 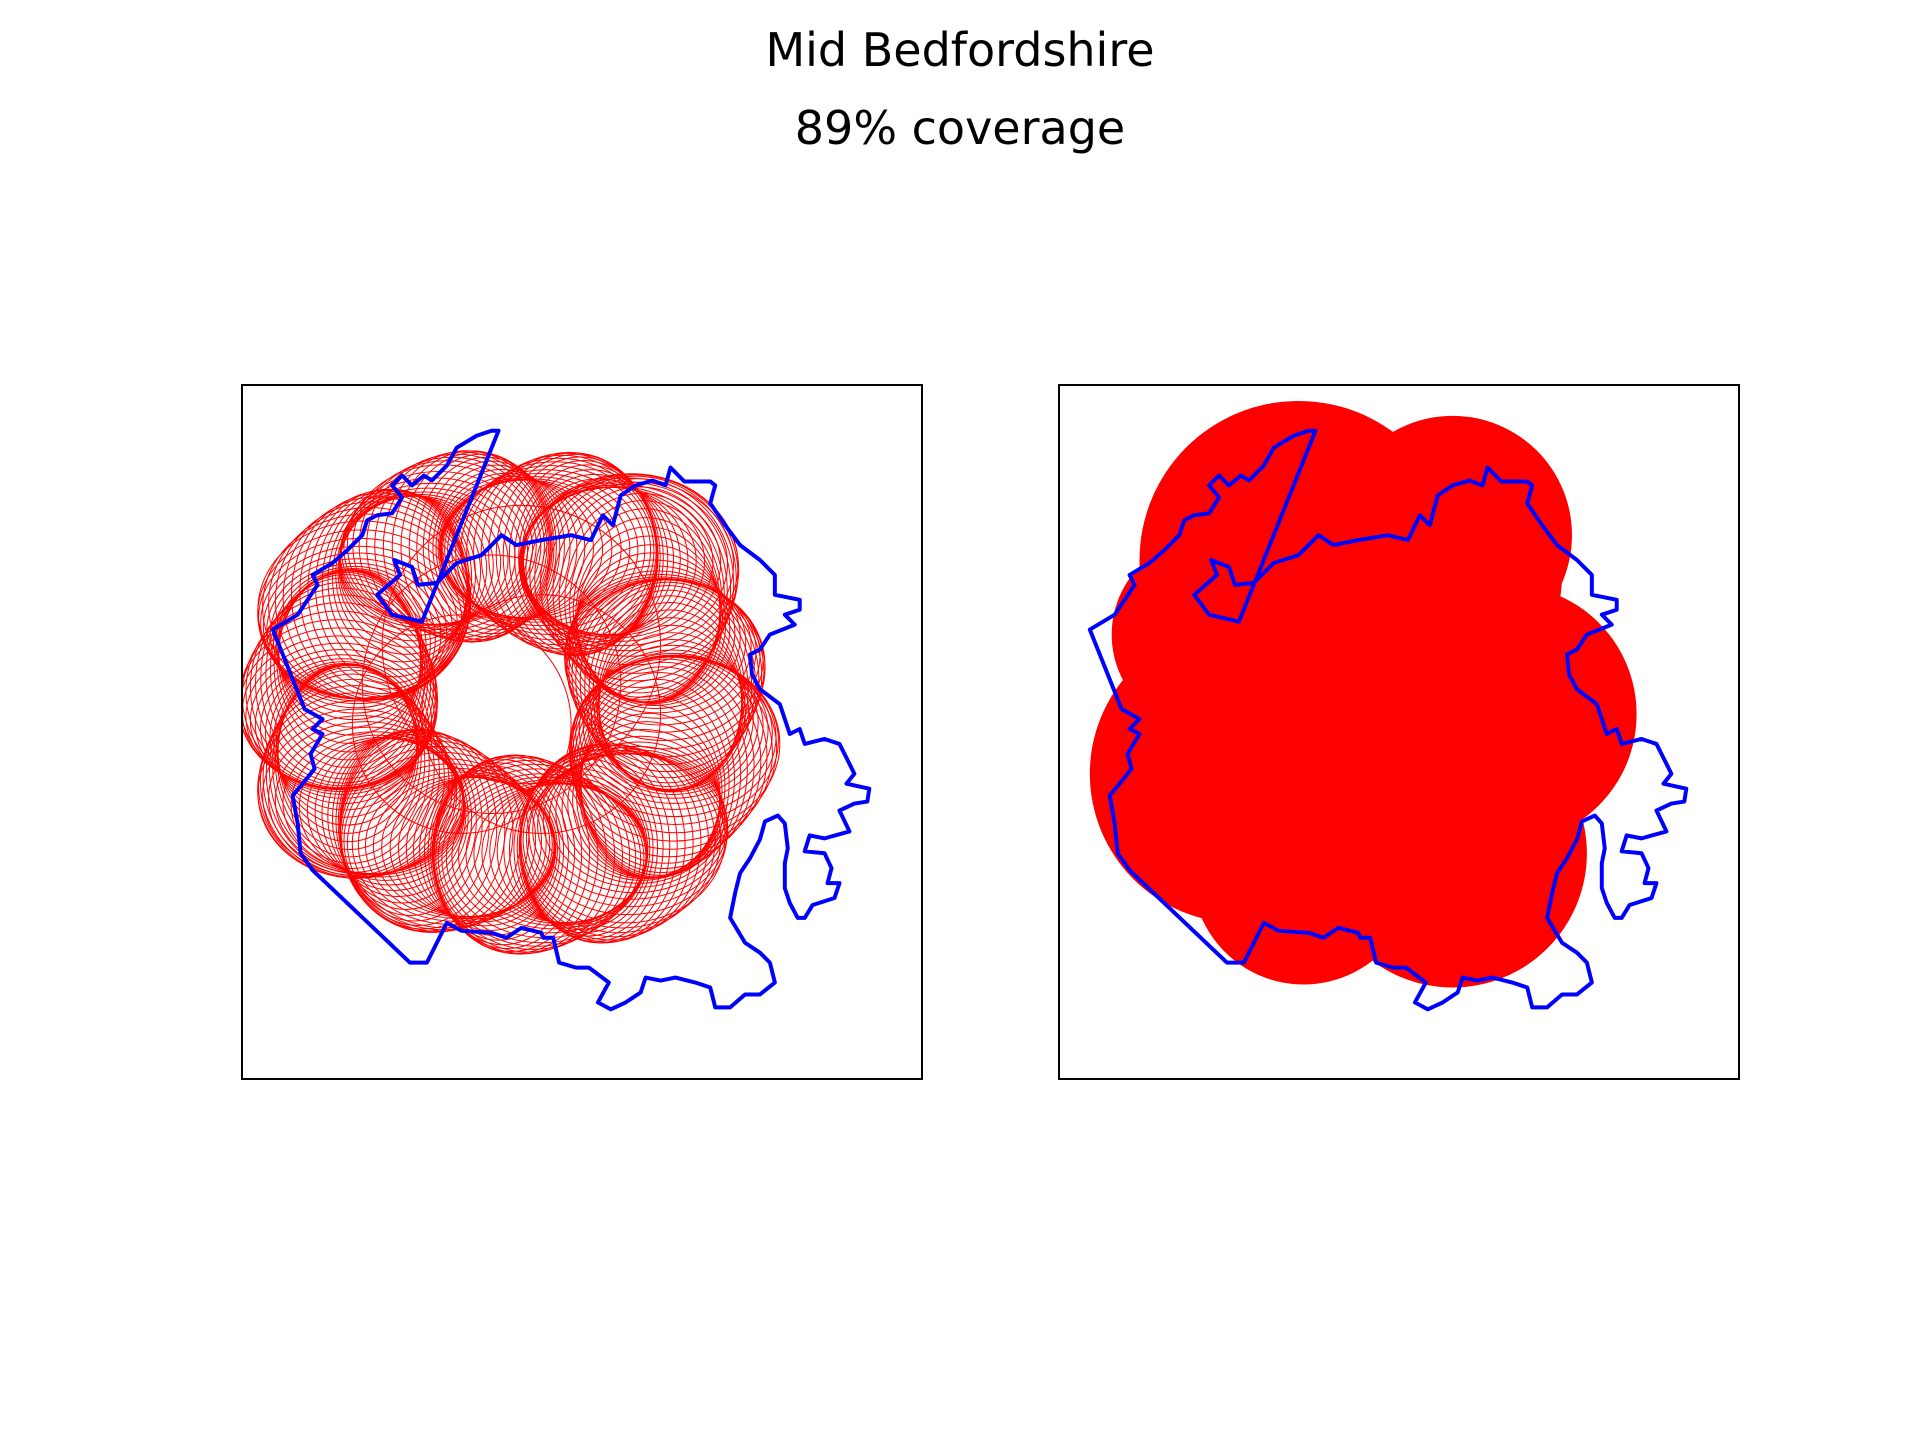 I want to click on outline-circles-map, so click(x=557, y=720).